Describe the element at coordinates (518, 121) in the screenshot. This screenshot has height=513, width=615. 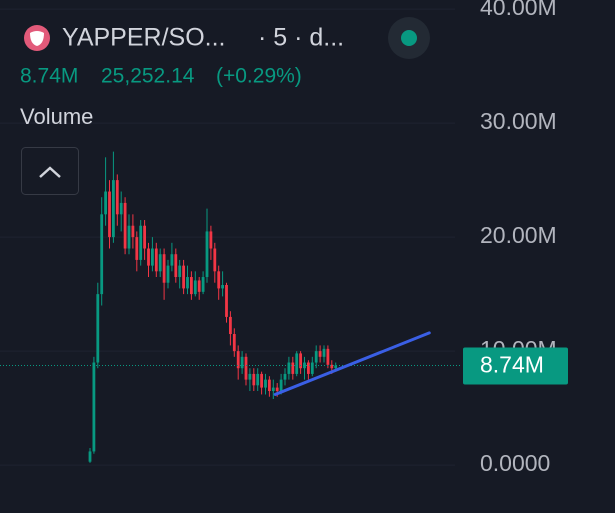
I see `y-tick-label: 30.00M` at that location.